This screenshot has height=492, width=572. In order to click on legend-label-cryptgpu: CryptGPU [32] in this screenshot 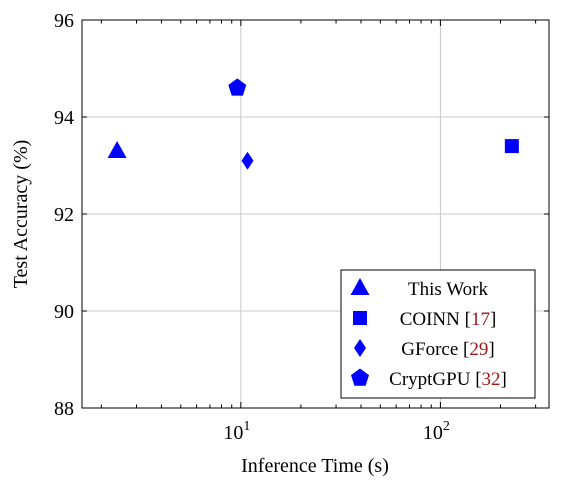, I will do `click(448, 379)`.